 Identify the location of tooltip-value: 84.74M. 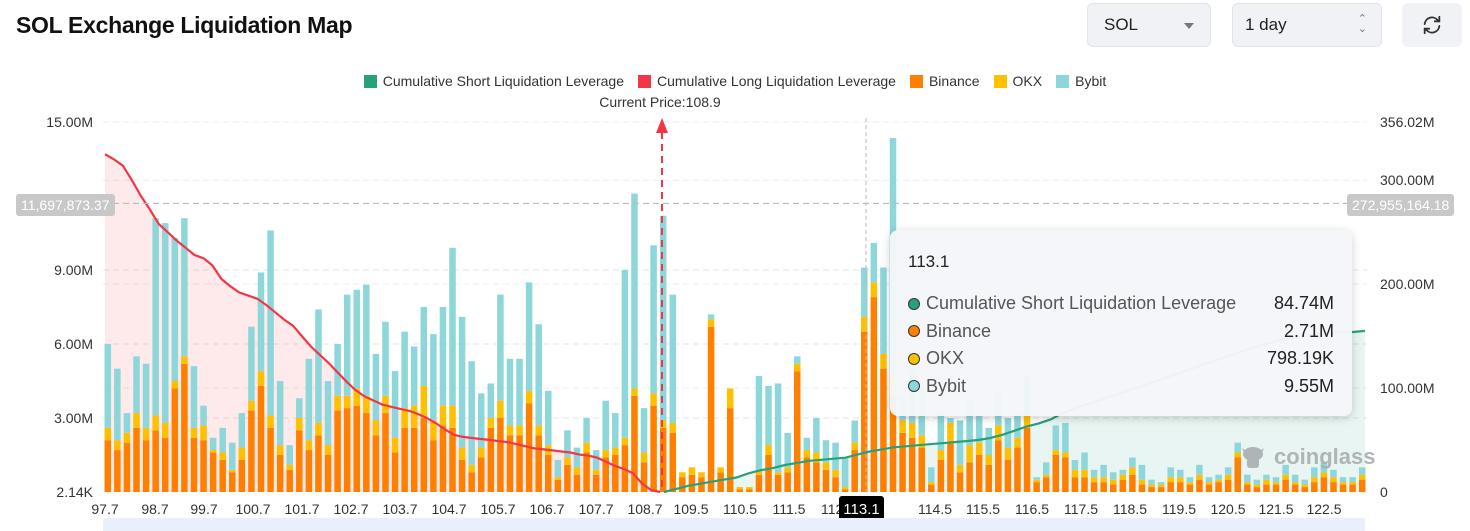
(1303, 303).